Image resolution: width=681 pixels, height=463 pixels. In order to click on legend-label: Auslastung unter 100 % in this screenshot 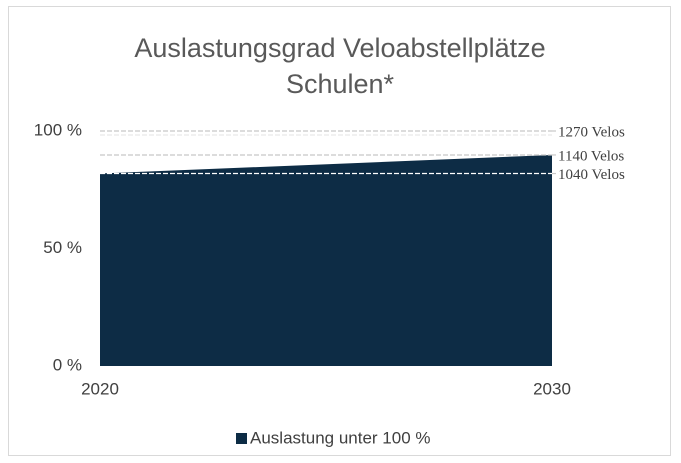, I will do `click(340, 437)`.